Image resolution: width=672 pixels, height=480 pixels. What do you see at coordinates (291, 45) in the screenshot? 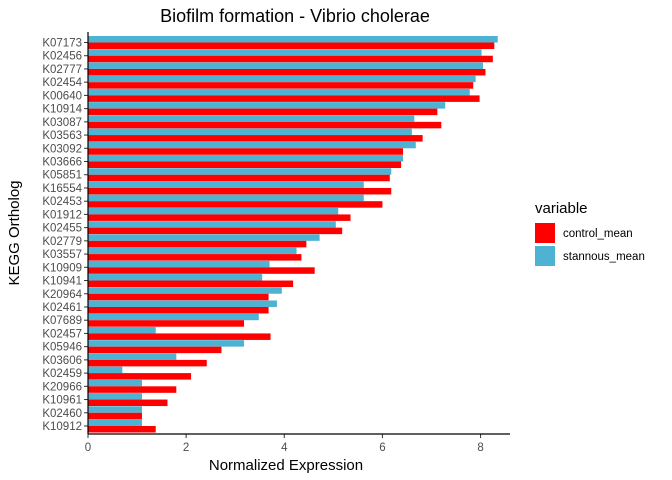
I see `bar-control-K07173` at bounding box center [291, 45].